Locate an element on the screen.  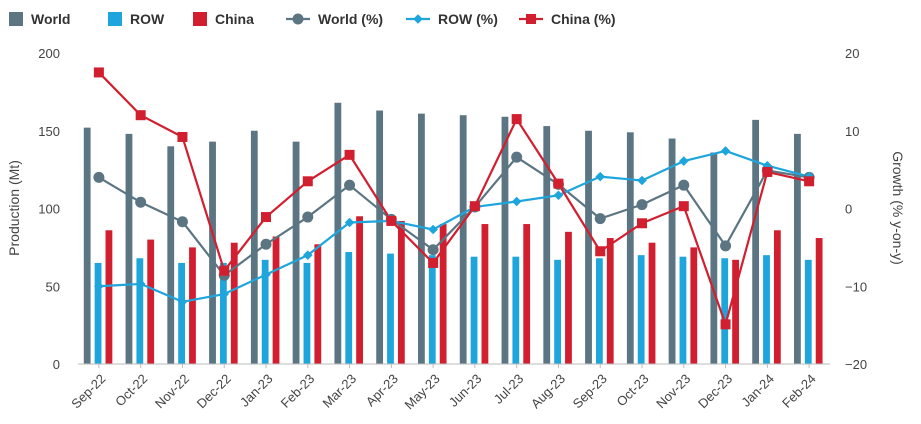
legend-item-world: World (%) is located at coordinates (334, 19).